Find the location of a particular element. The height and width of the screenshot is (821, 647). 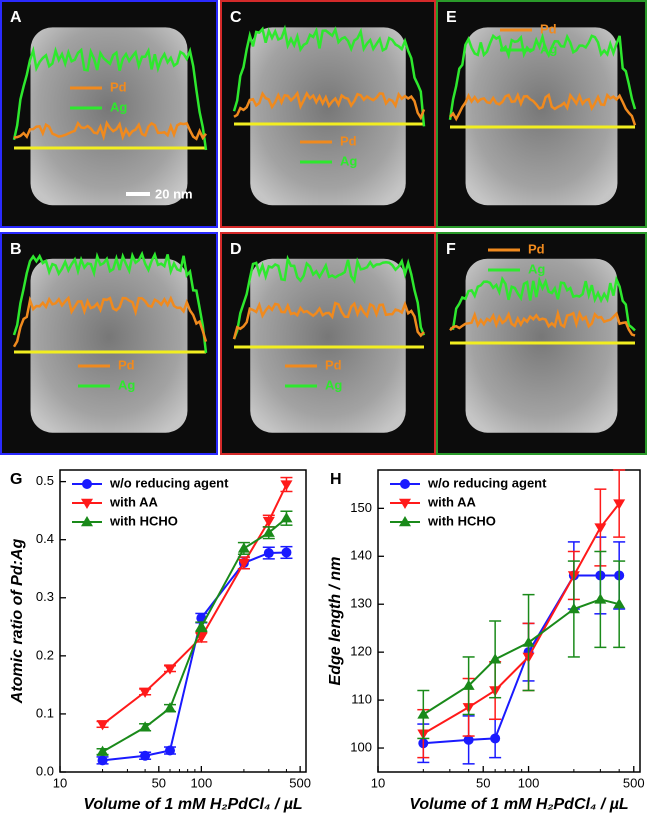

y-tick-label: 130 is located at coordinates (361, 603).